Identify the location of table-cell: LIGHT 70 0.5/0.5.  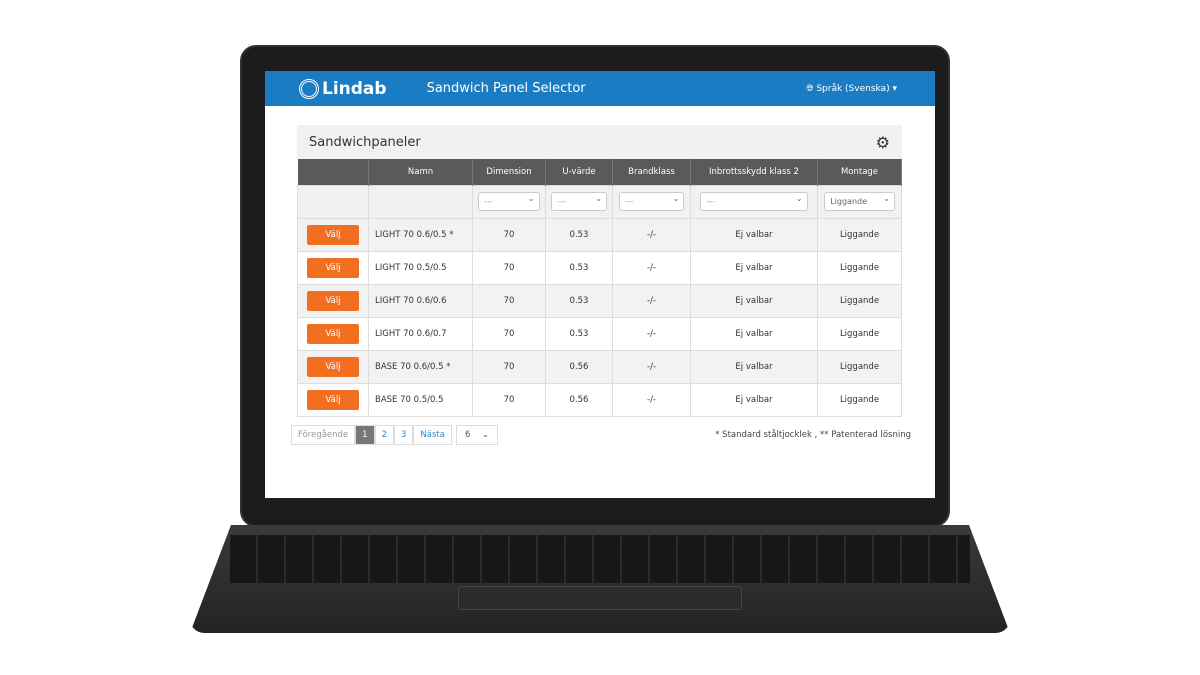
(420, 267).